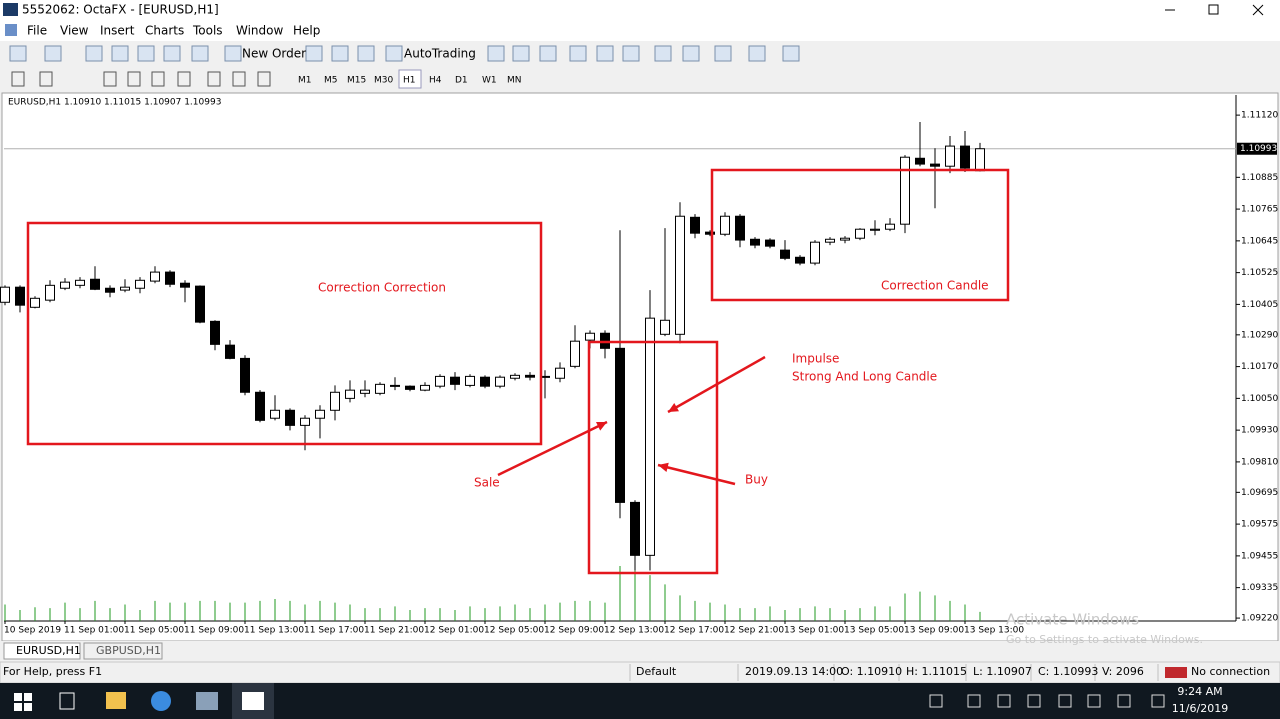  Describe the element at coordinates (1259, 335) in the screenshot. I see `y-tick-label: 1.10290` at that location.